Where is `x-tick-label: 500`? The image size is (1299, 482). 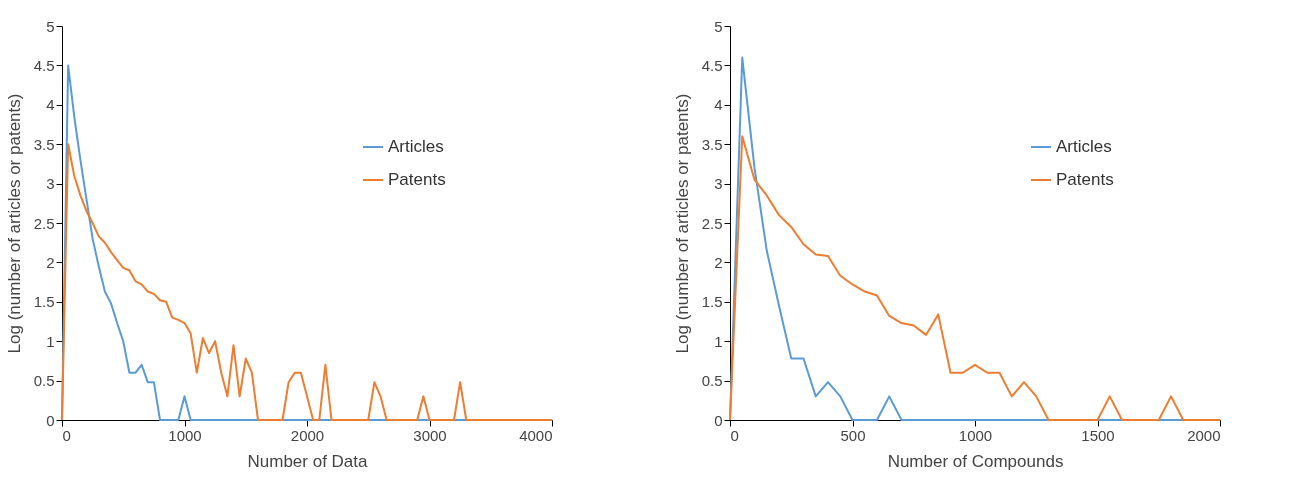 x-tick-label: 500 is located at coordinates (853, 435).